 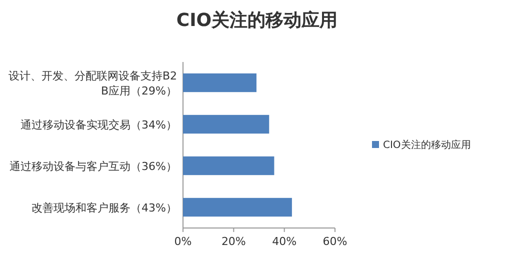 I want to click on x-tick-label: 0%, so click(x=183, y=241).